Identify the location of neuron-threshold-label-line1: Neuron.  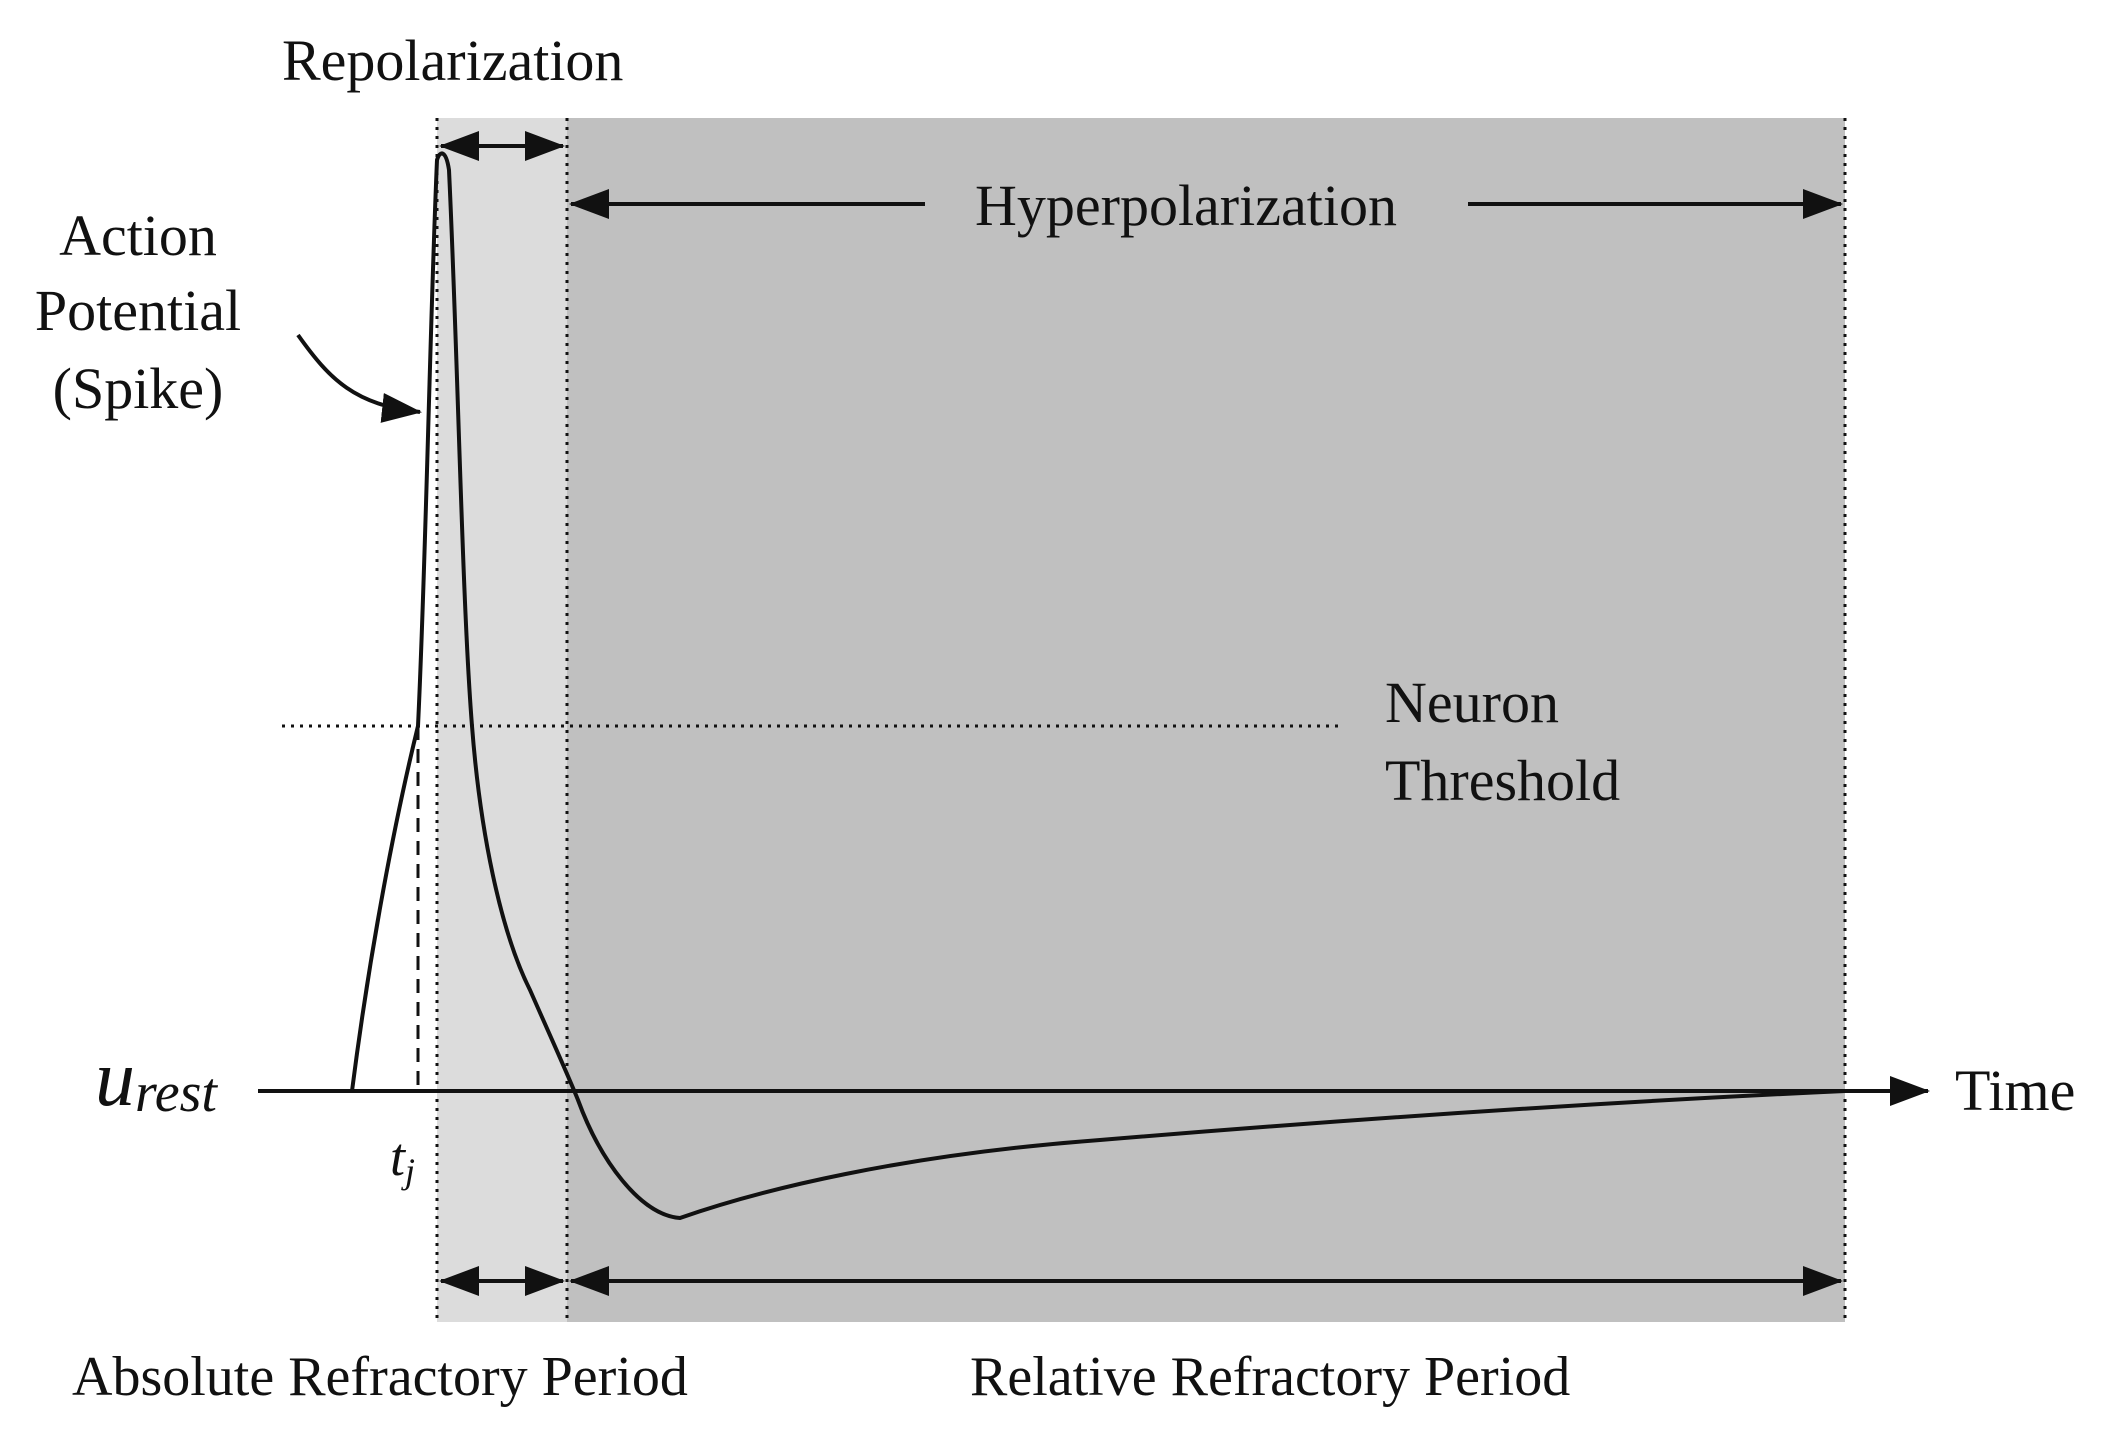
(1472, 702).